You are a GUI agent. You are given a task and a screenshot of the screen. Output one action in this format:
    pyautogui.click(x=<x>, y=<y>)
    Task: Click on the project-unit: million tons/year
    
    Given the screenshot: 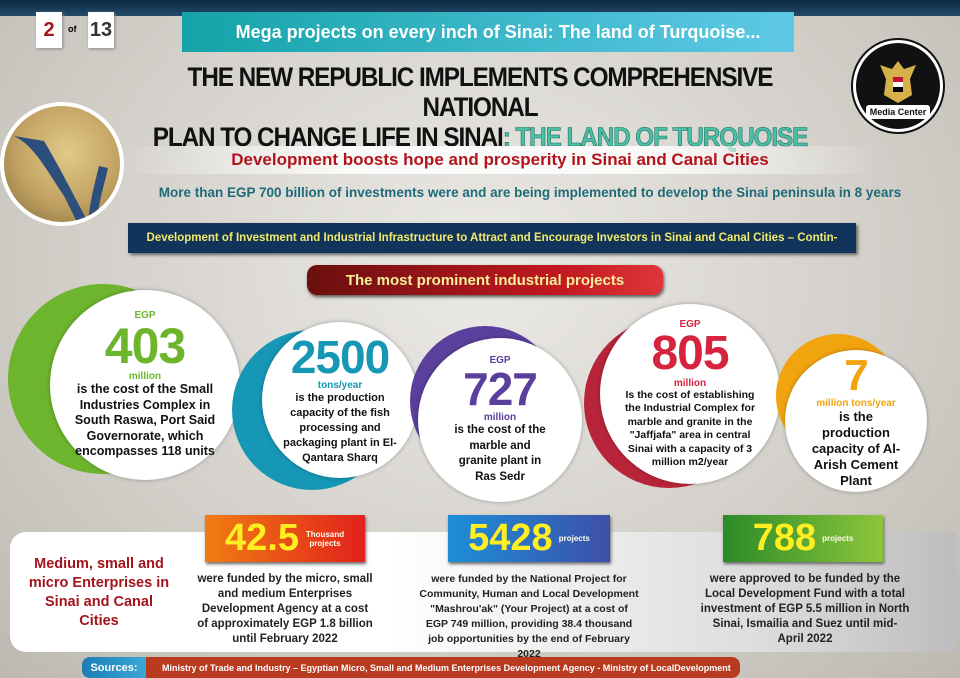 What is the action you would take?
    pyautogui.click(x=856, y=403)
    